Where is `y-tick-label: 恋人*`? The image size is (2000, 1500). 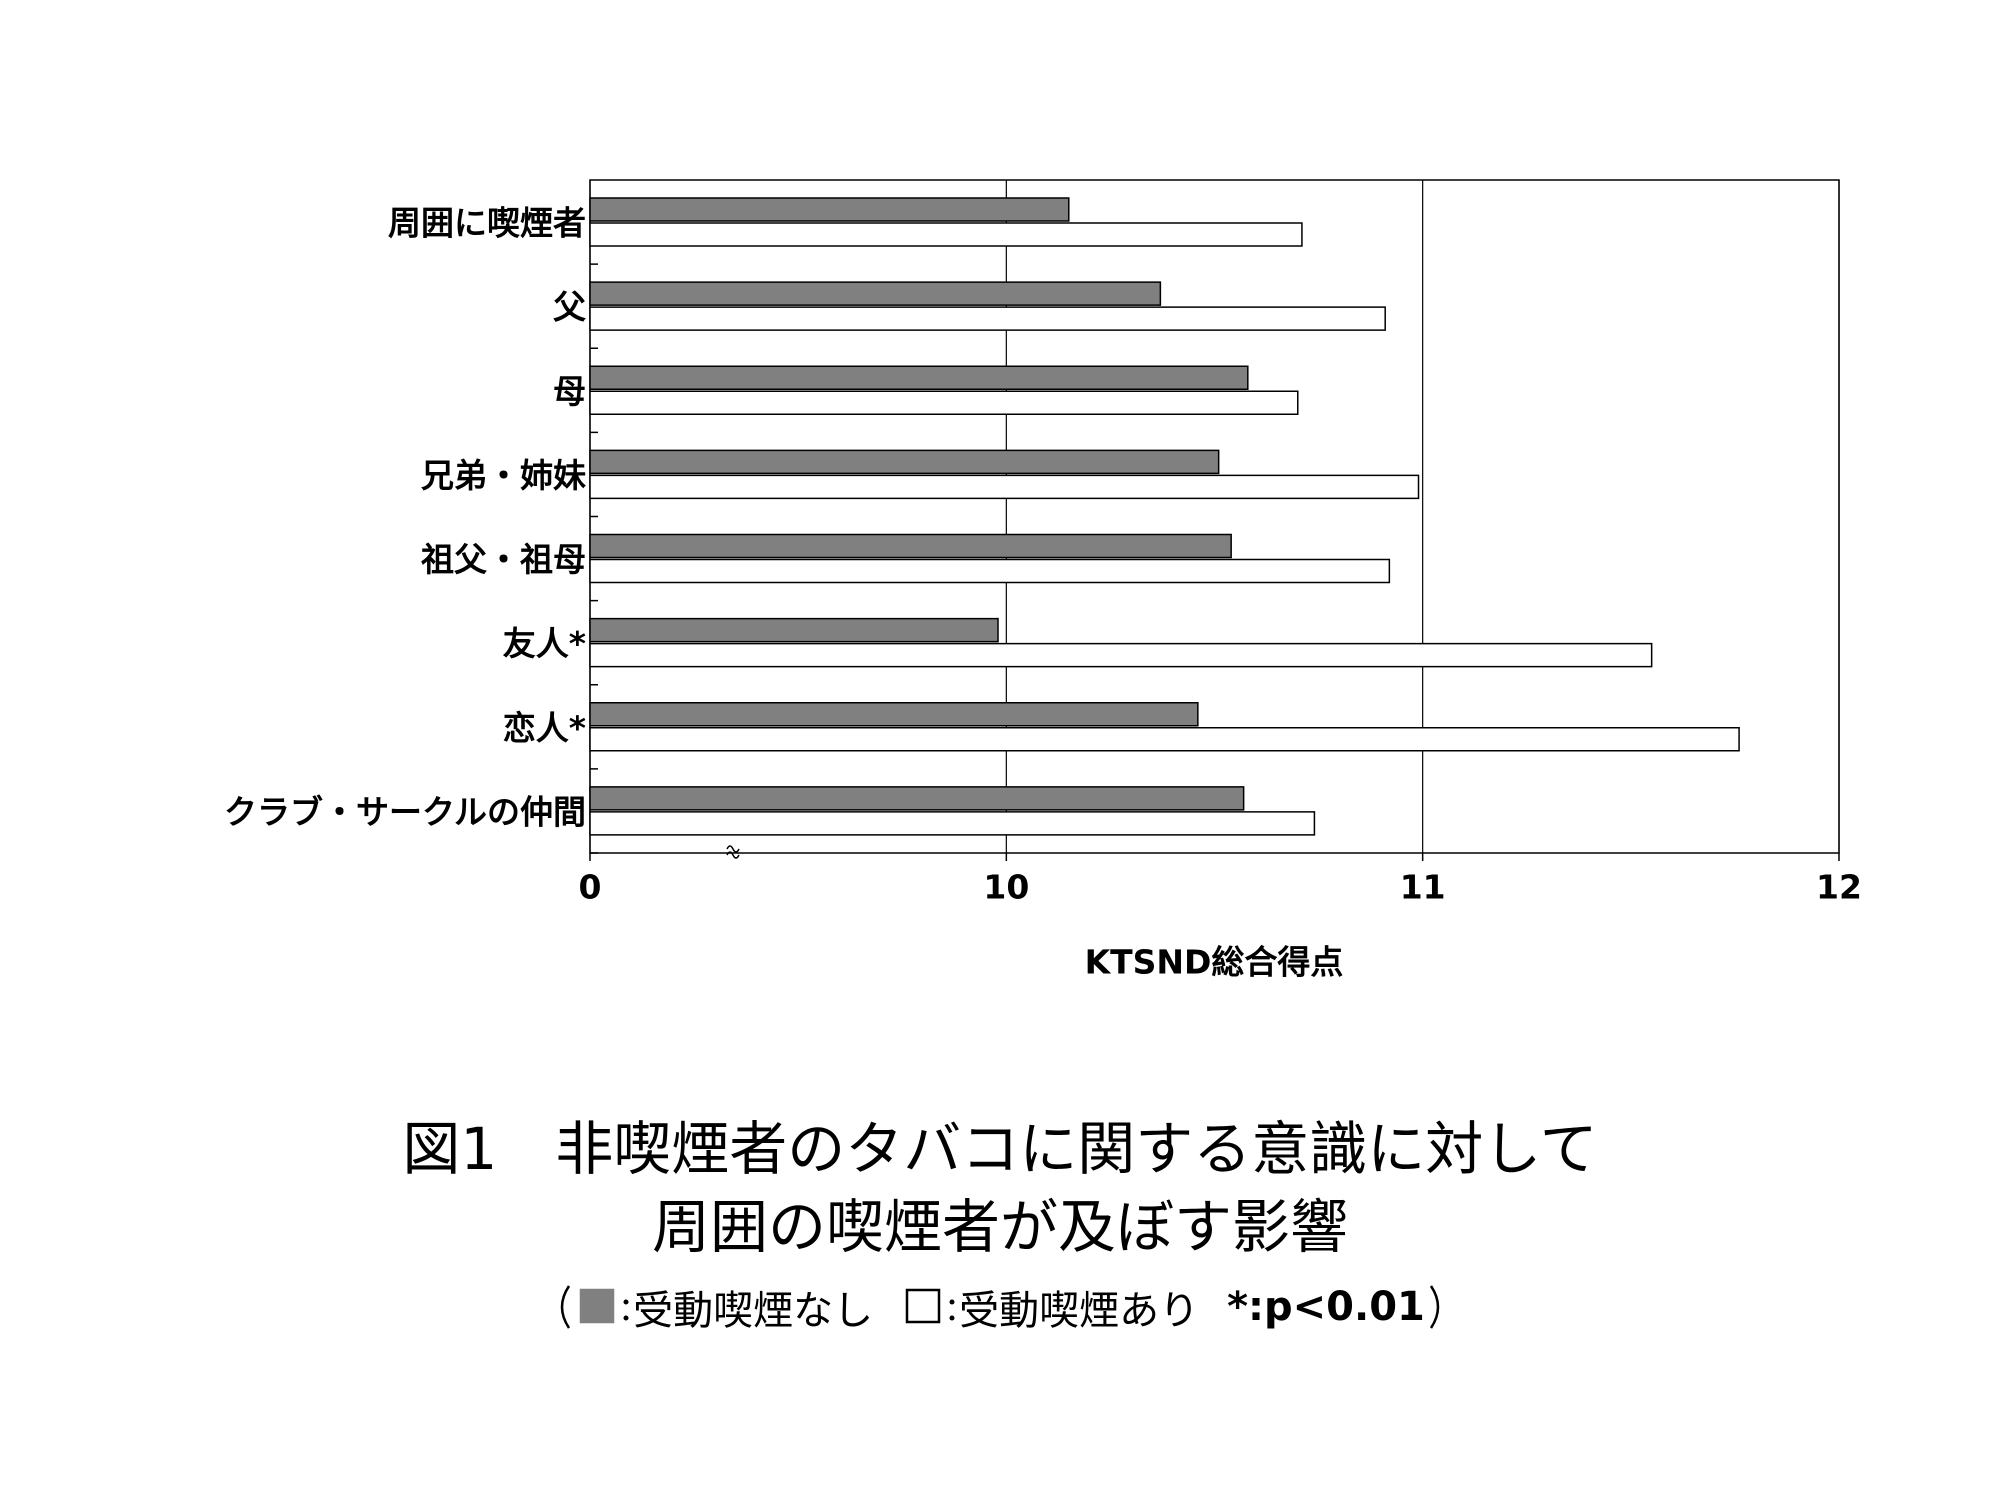
y-tick-label: 恋人* is located at coordinates (544, 727).